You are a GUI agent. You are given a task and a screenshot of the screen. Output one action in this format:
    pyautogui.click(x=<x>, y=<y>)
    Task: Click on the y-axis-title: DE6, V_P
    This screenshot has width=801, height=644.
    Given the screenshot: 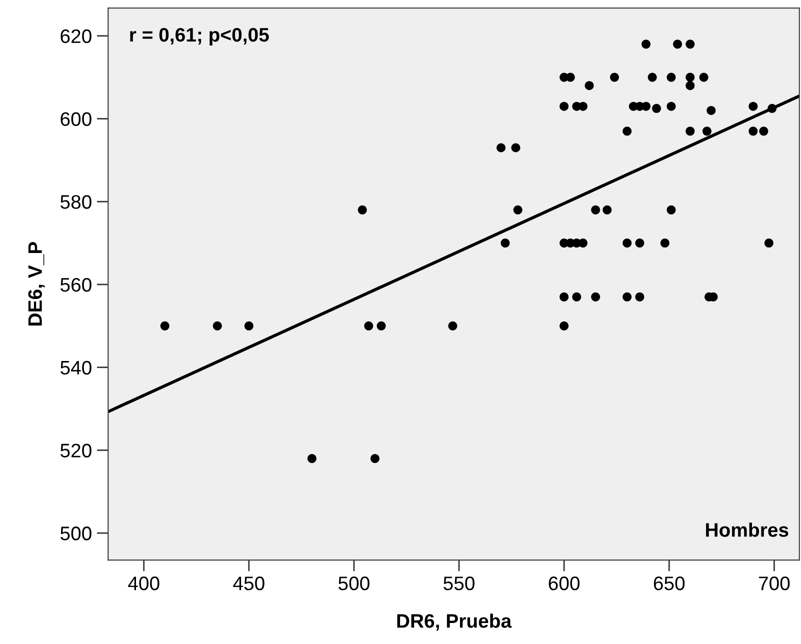 What is the action you would take?
    pyautogui.click(x=36, y=284)
    